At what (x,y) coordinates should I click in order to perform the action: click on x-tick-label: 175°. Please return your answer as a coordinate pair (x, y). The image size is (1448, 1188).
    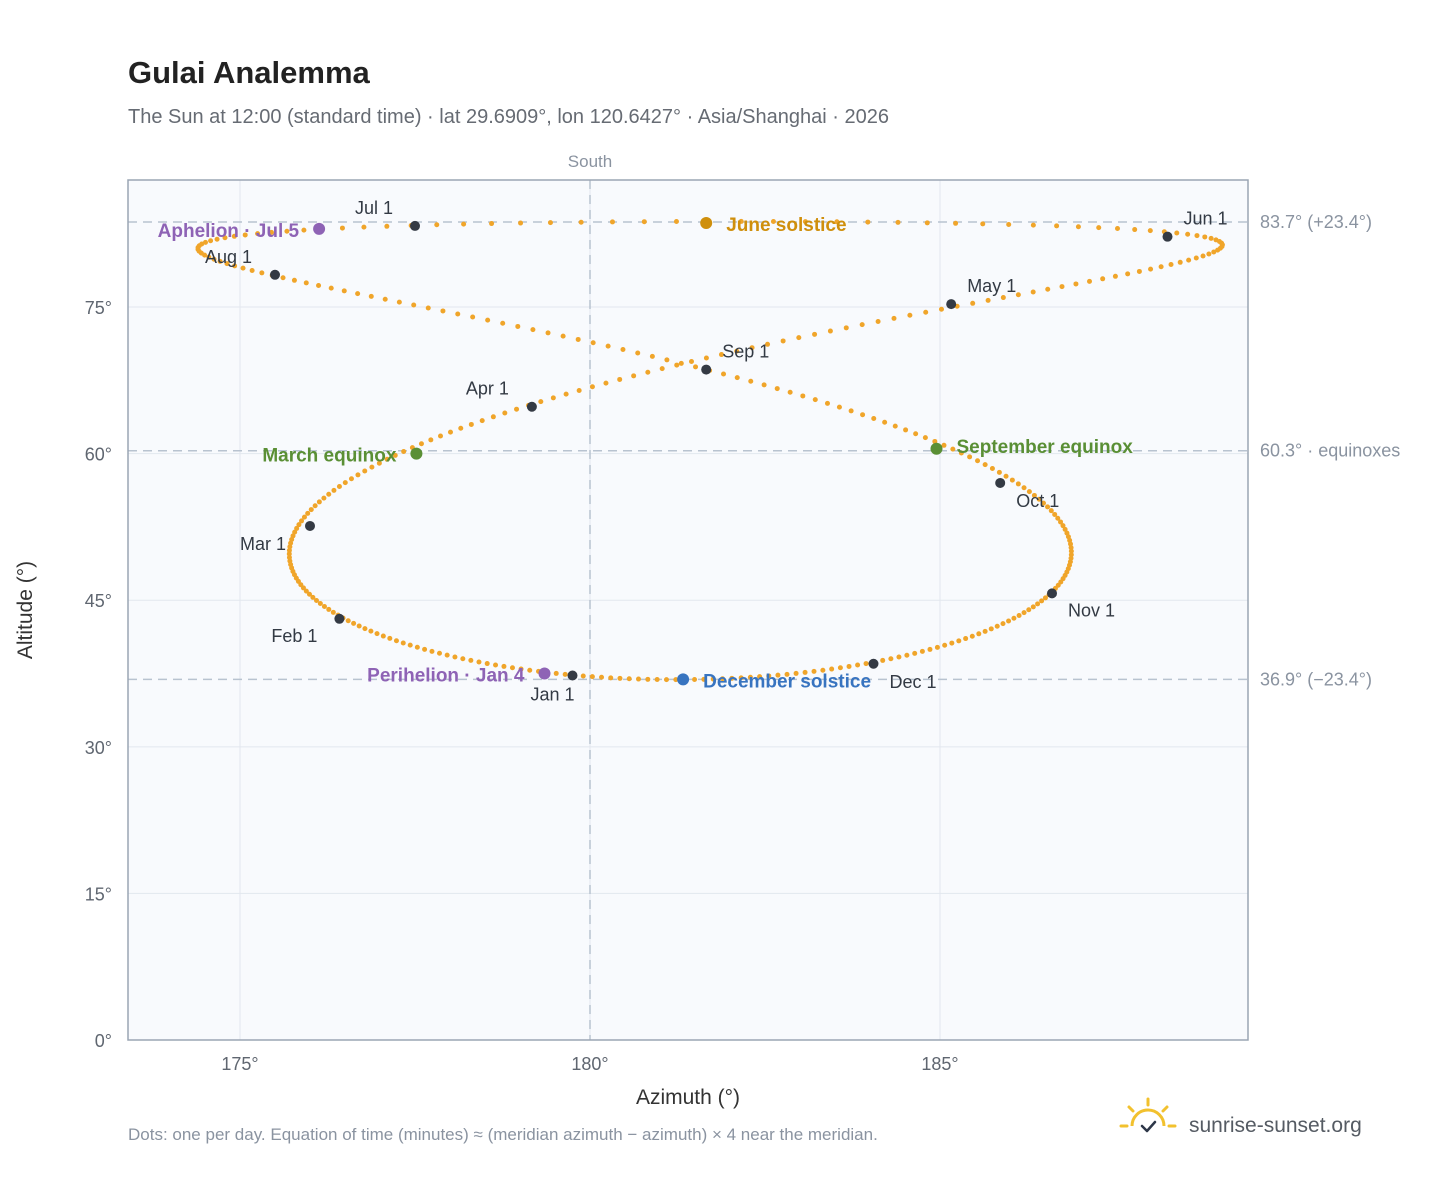
    Looking at the image, I should click on (239, 1064).